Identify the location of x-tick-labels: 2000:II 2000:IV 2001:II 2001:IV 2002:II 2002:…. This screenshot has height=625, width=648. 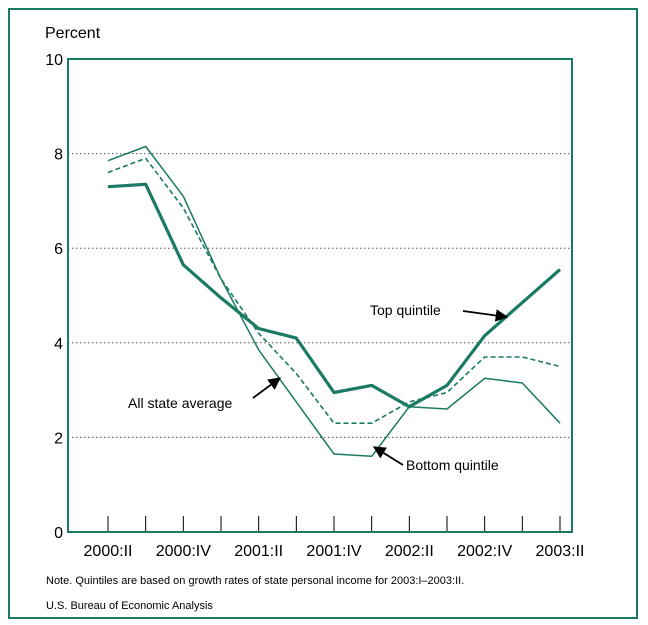
(334, 551).